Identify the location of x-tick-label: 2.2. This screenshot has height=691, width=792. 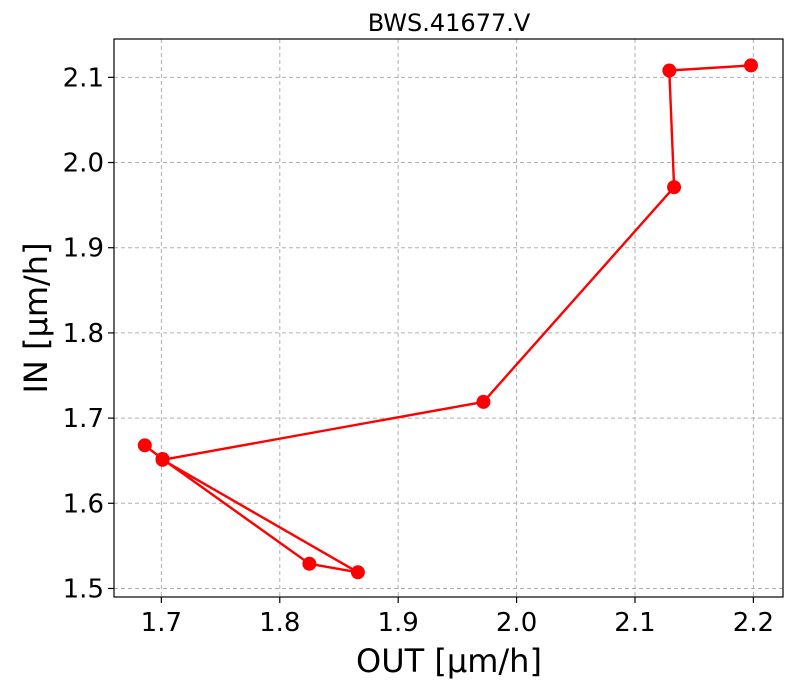
(753, 623).